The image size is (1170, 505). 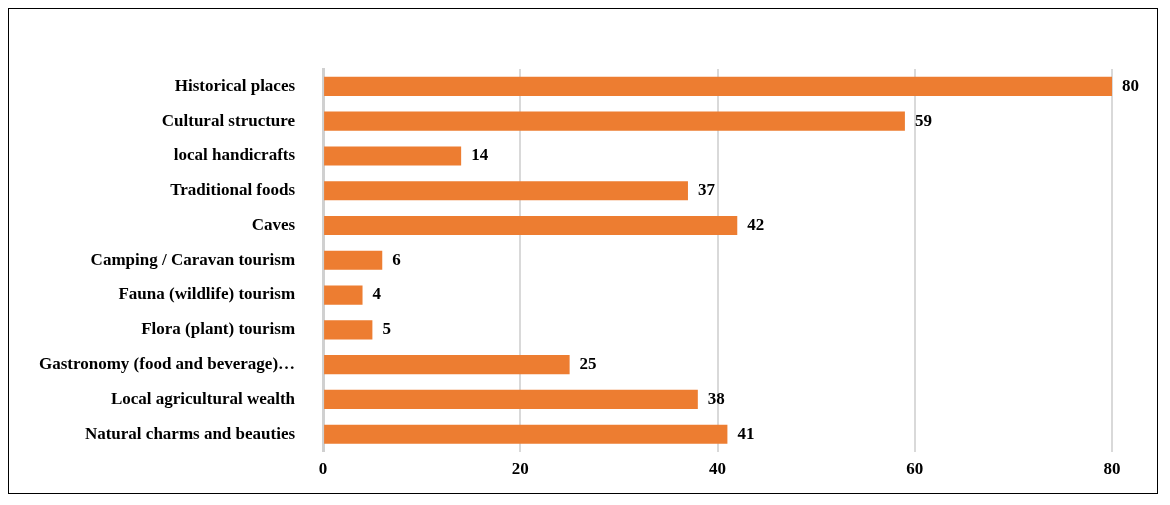 I want to click on data-label: 37, so click(x=706, y=190).